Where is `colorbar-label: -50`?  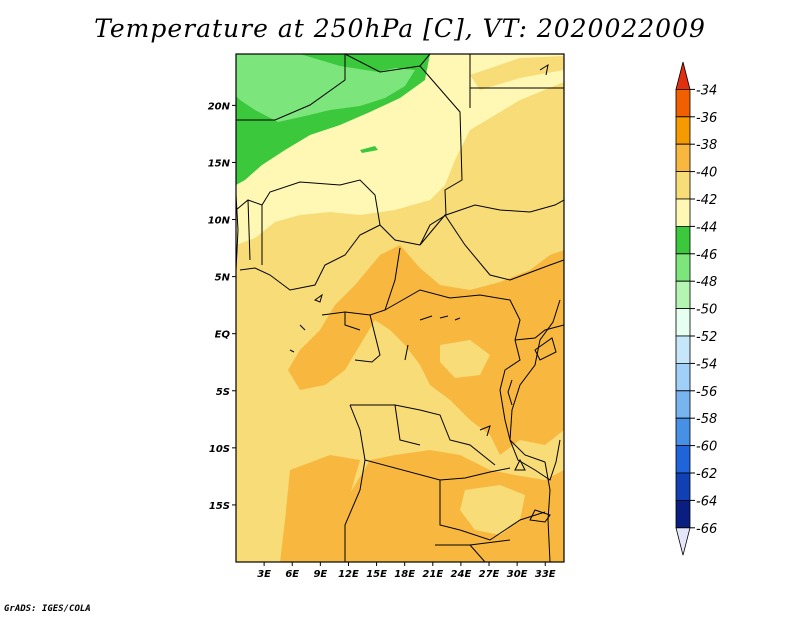 colorbar-label: -50 is located at coordinates (706, 310).